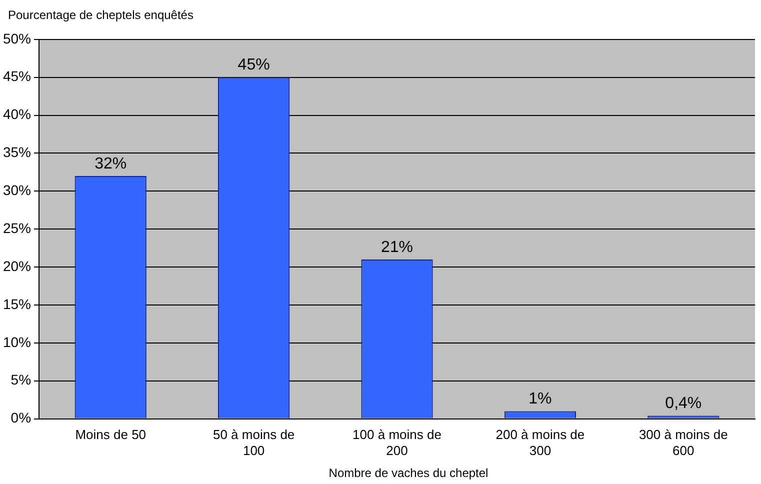 This screenshot has height=484, width=761. What do you see at coordinates (17, 266) in the screenshot?
I see `y-tick-label: 20%` at bounding box center [17, 266].